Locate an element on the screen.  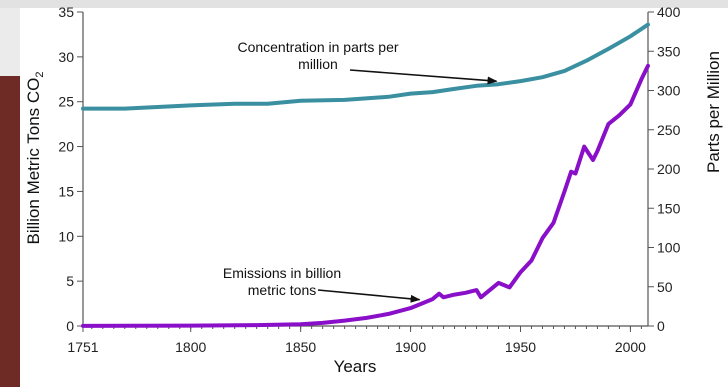
left-accent-bar is located at coordinates (10, 231).